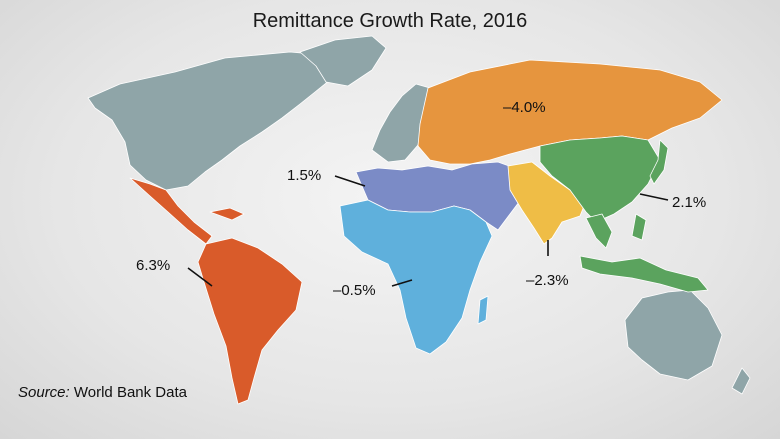  I want to click on region-australia, so click(673, 335).